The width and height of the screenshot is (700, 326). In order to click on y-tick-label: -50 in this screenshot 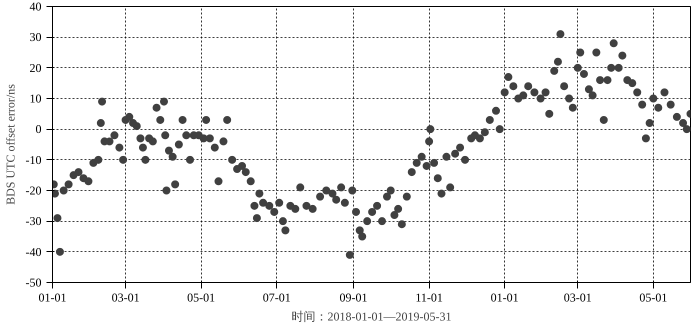, I will do `click(34, 283)`.